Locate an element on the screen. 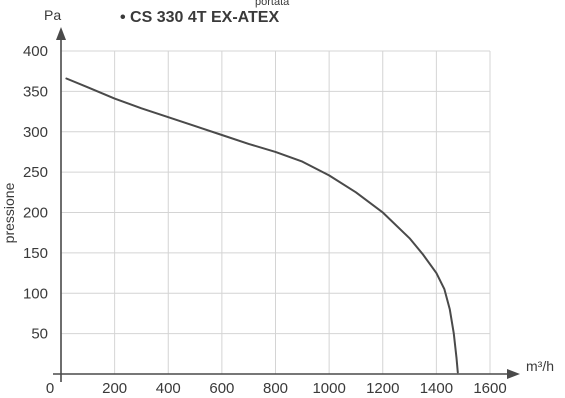  y-tick-label: 150 is located at coordinates (35, 253).